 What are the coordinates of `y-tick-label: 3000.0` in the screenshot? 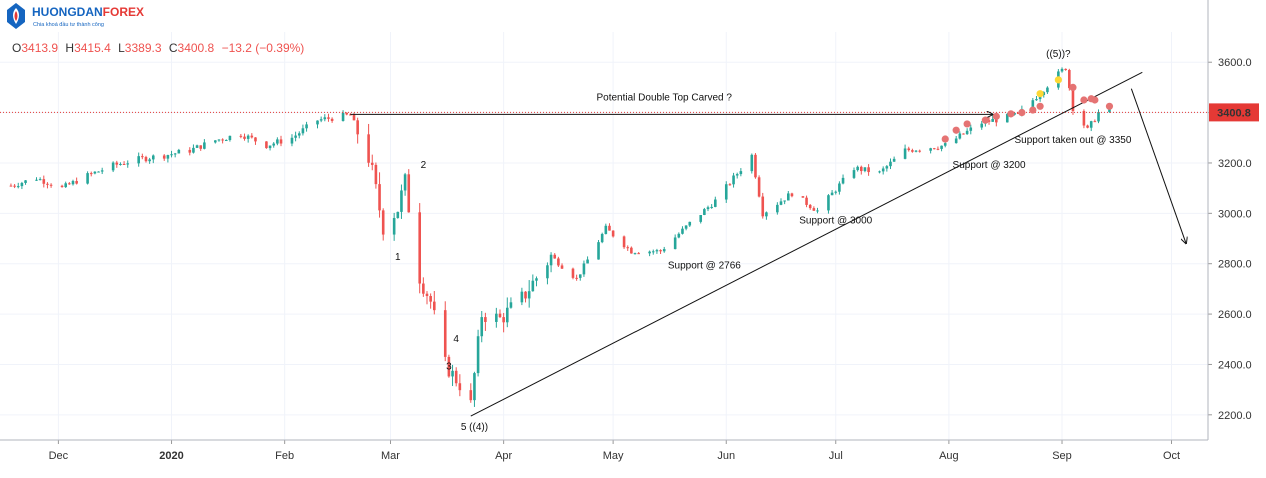 It's located at (1235, 214).